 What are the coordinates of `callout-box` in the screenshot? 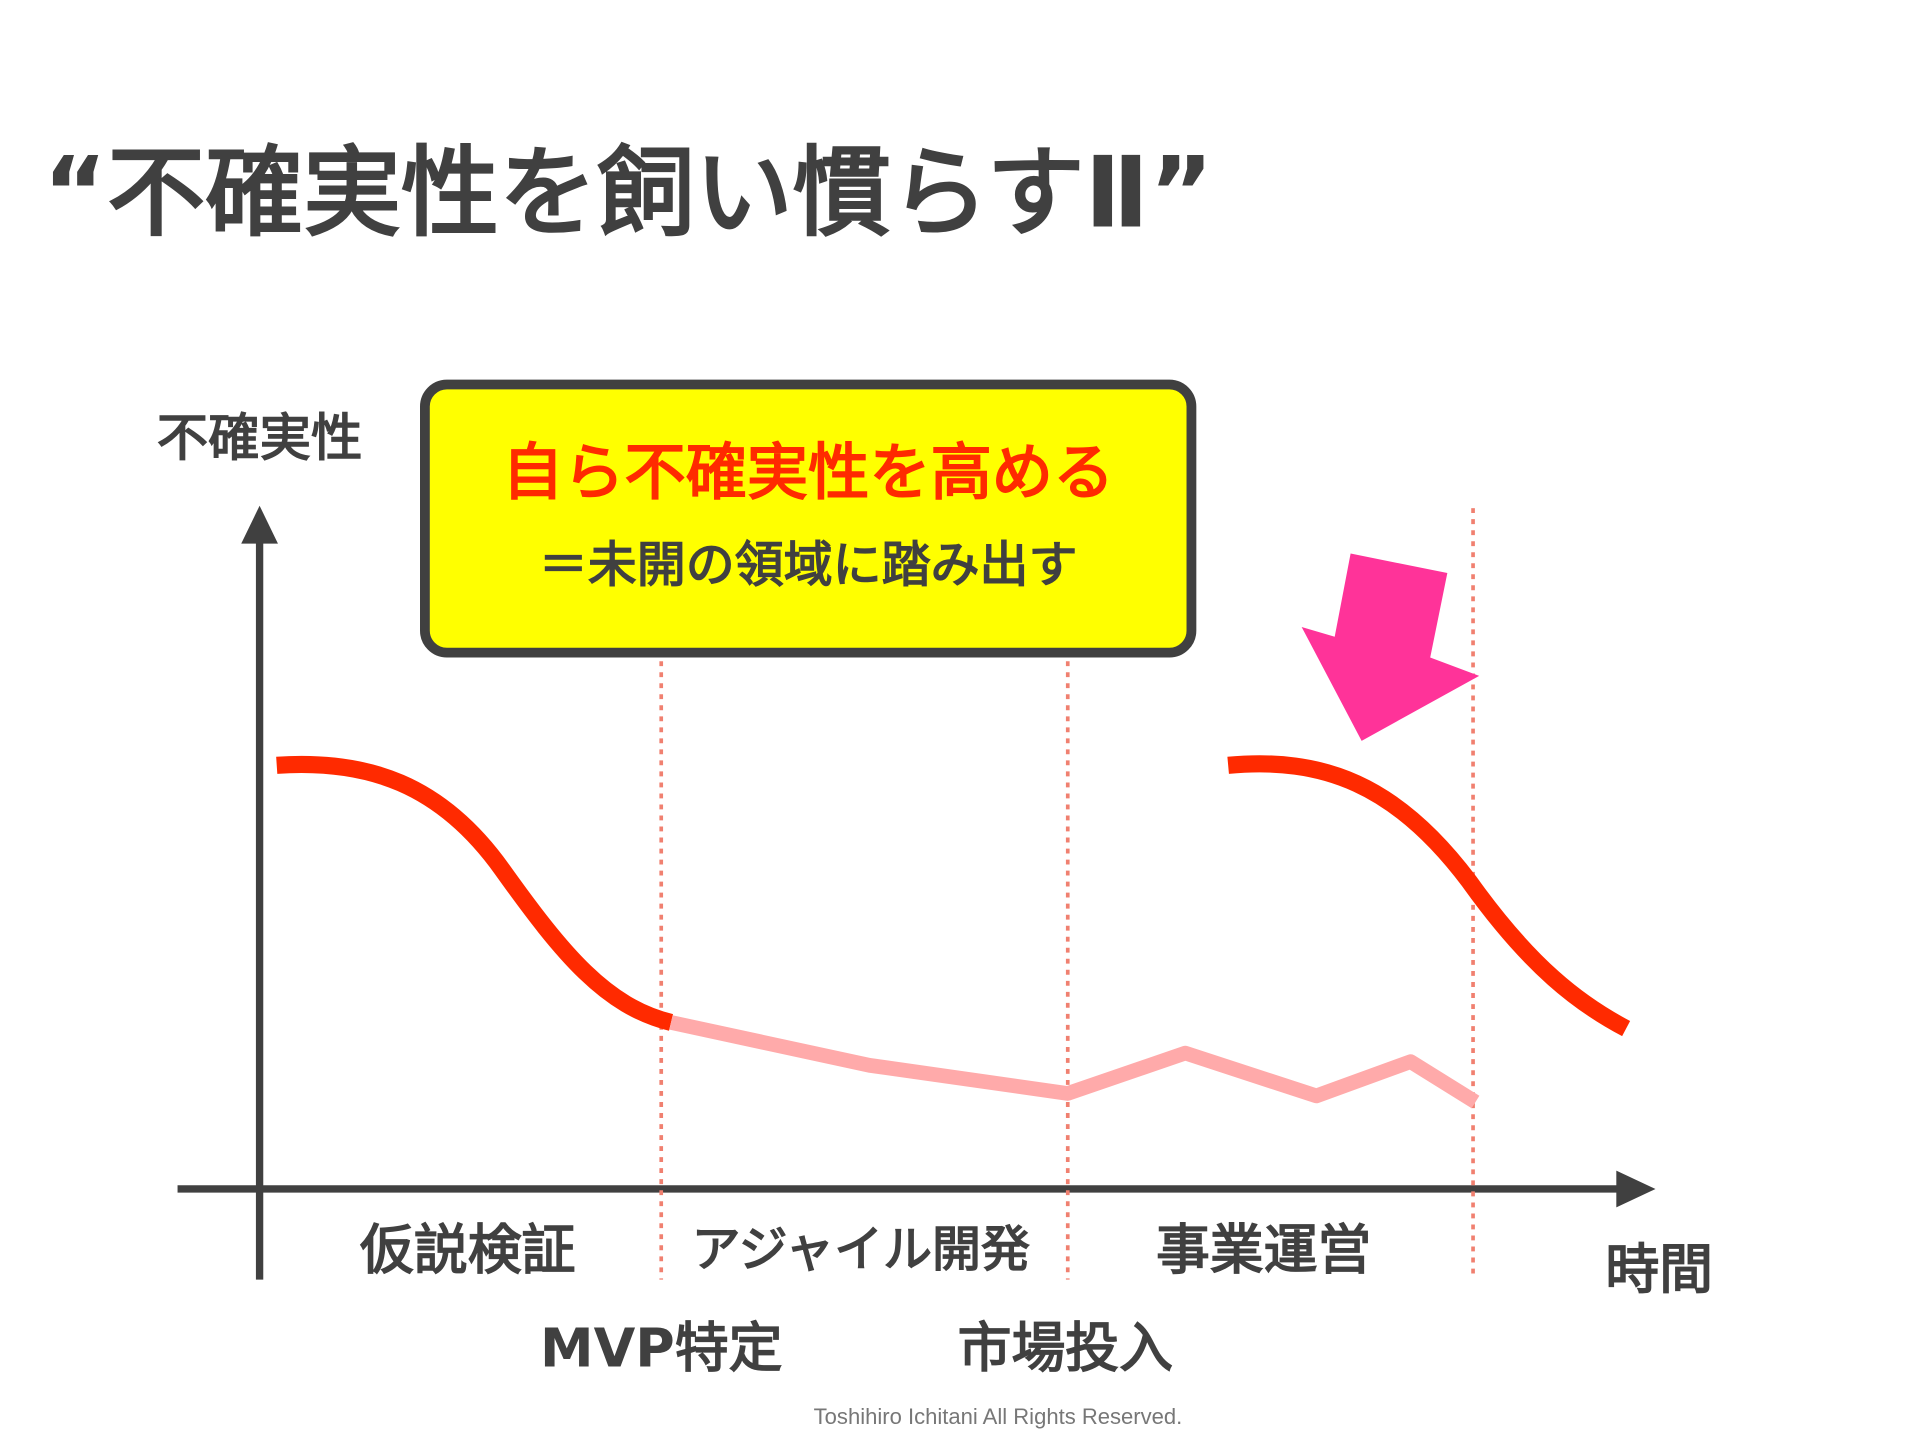 It's located at (808, 518).